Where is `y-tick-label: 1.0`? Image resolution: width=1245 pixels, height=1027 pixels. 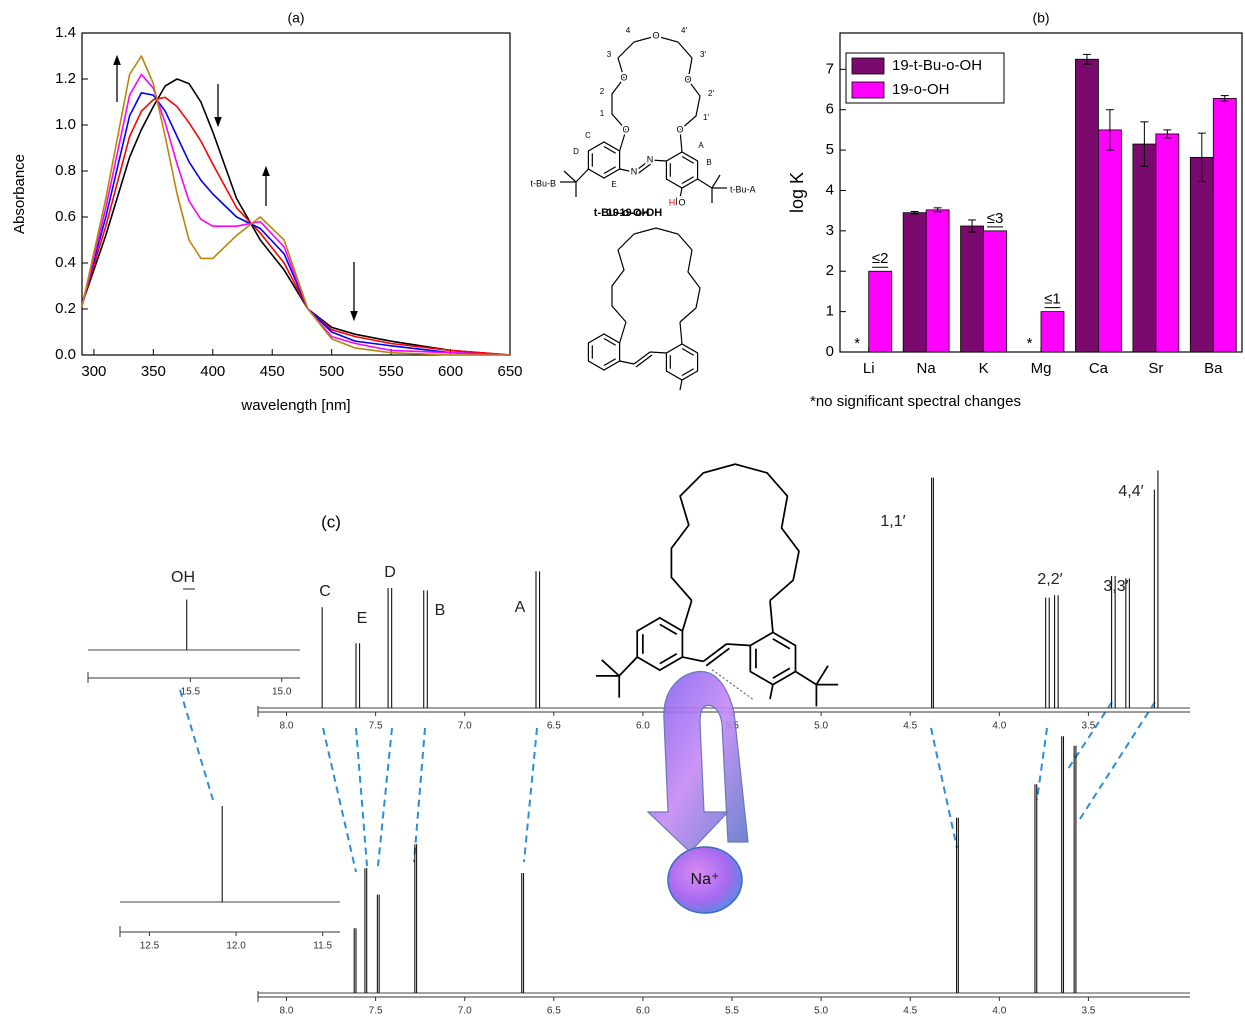
y-tick-label: 1.0 is located at coordinates (65, 124).